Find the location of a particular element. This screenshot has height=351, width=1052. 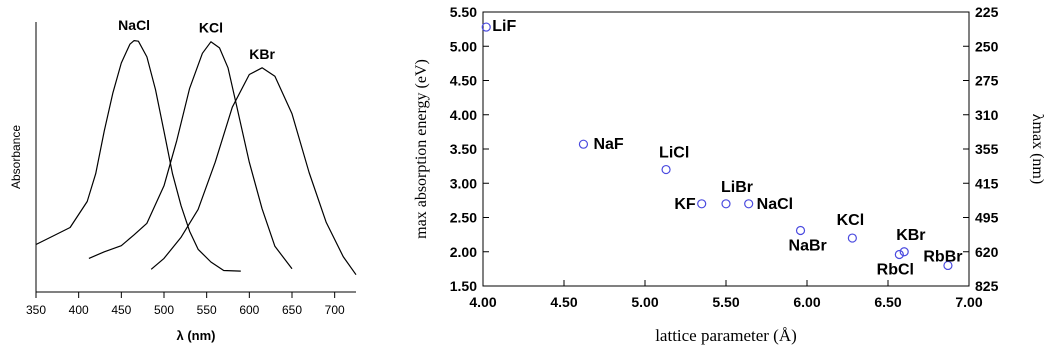

right-y-tick-label: 5.50 is located at coordinates (463, 12).